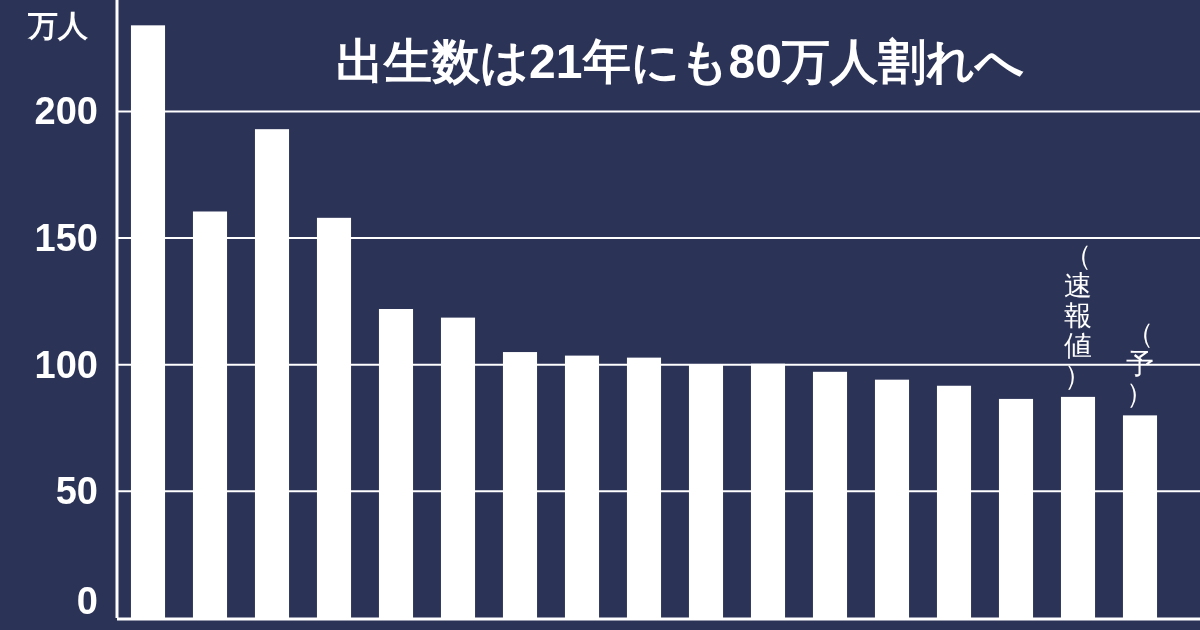  What do you see at coordinates (66, 364) in the screenshot?
I see `y-tick-label: 100` at bounding box center [66, 364].